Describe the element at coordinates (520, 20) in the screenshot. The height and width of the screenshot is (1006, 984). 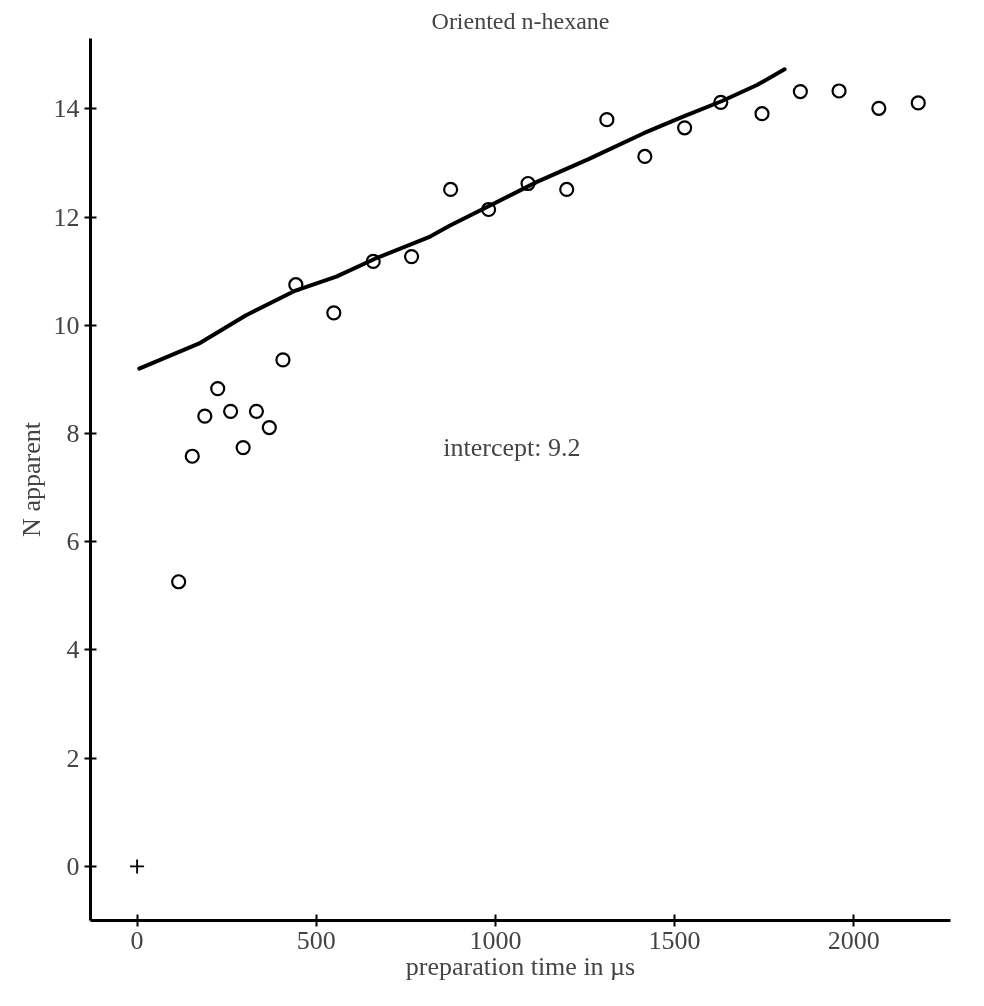
I see `chart-title: Oriented n-hexane` at that location.